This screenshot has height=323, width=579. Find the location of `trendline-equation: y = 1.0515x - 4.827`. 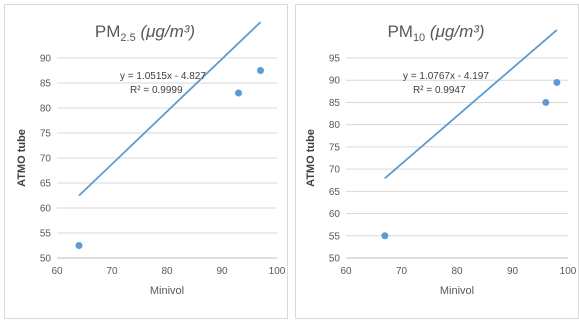

trendline-equation: y = 1.0515x - 4.827 is located at coordinates (163, 76).